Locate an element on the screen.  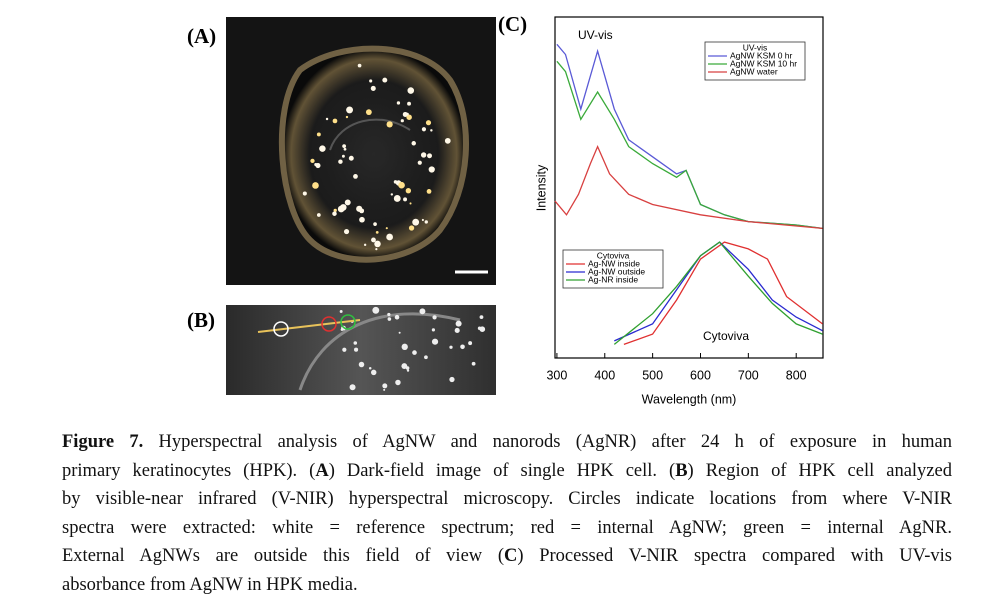
x-tick-label: 300 is located at coordinates (556, 375).